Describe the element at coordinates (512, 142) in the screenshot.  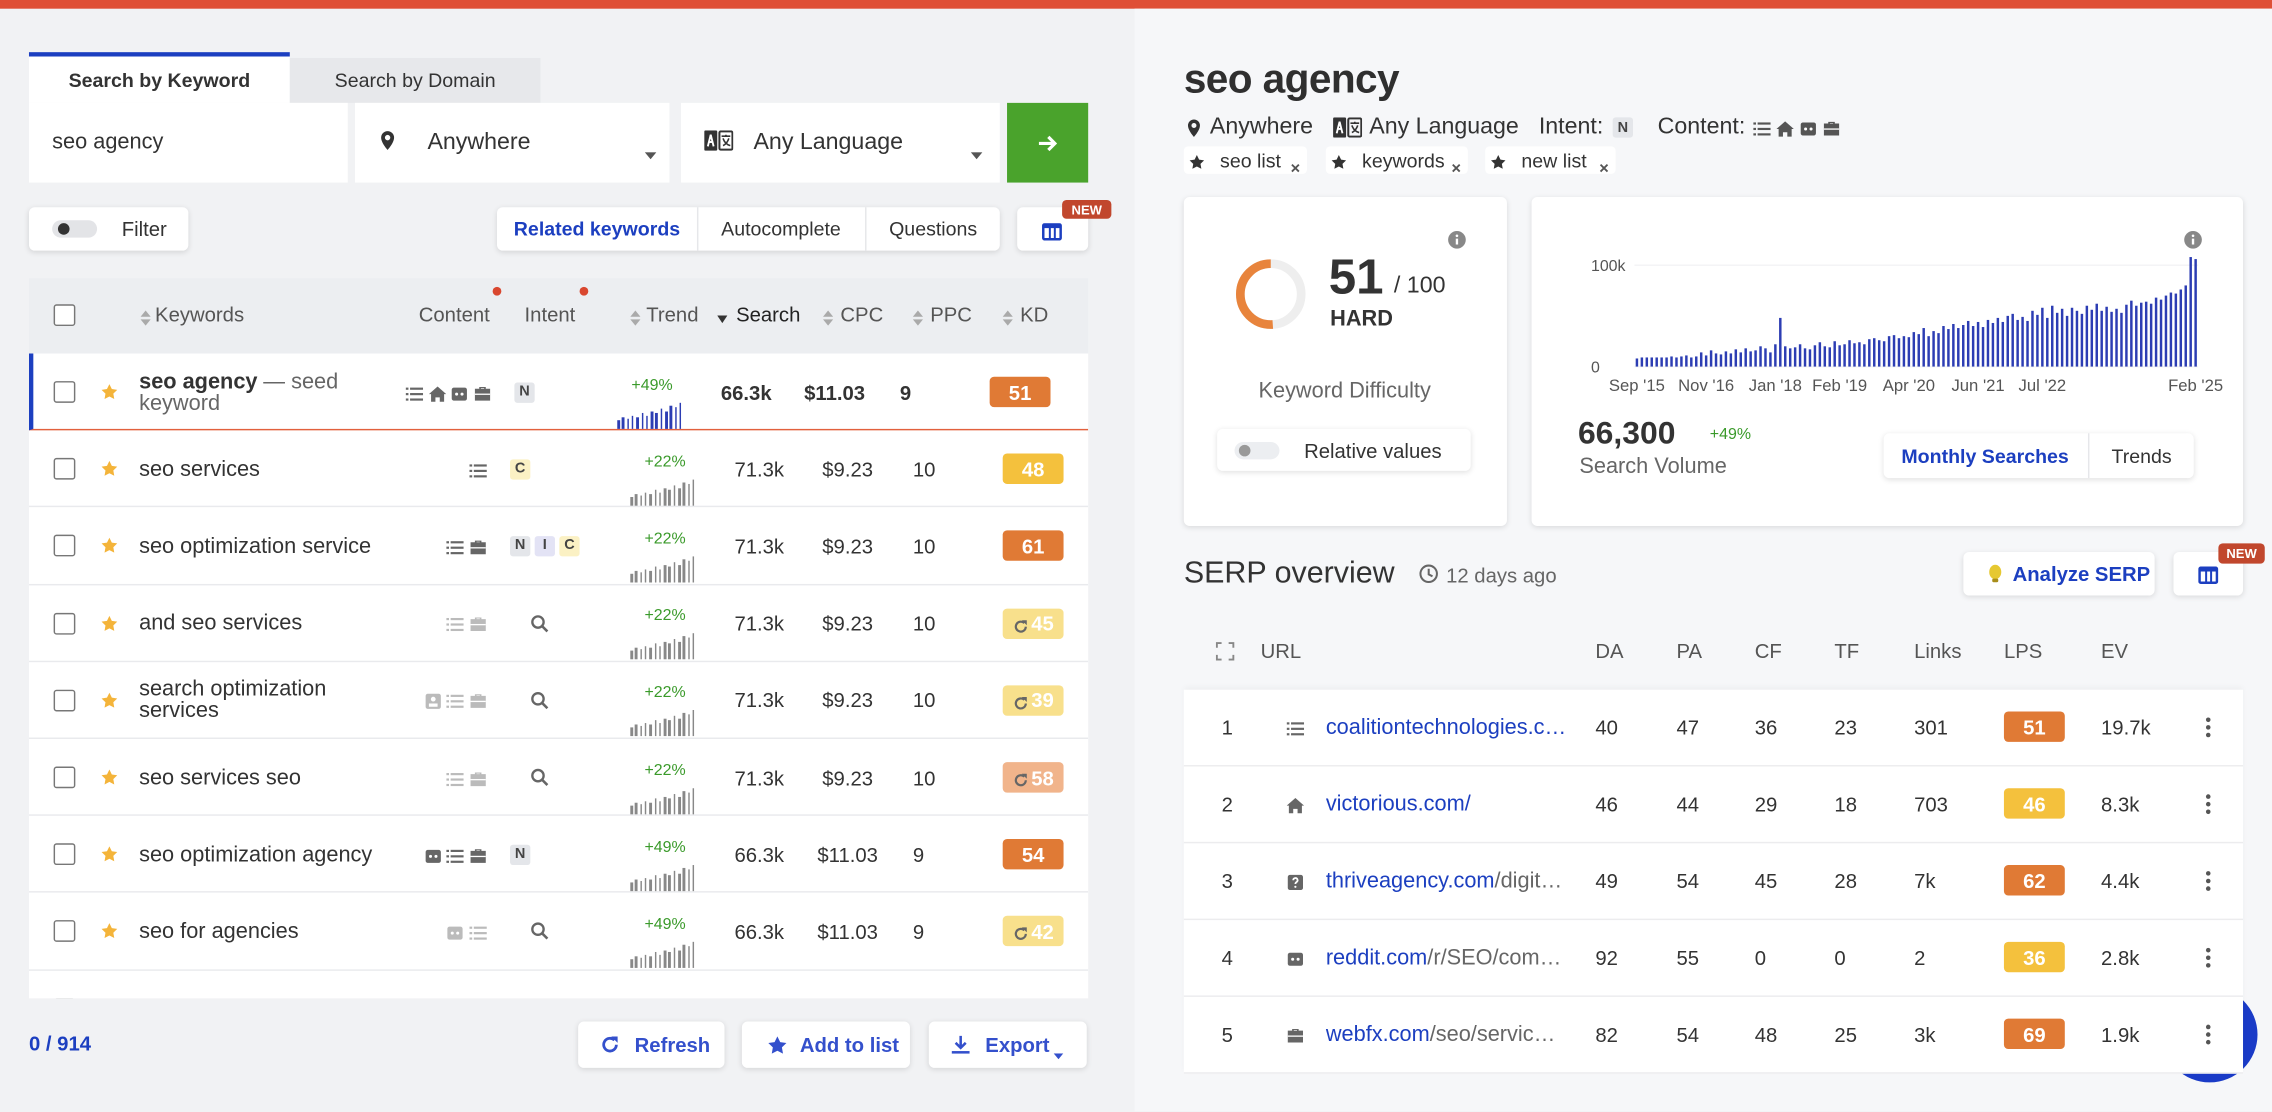
I see `location-select` at that location.